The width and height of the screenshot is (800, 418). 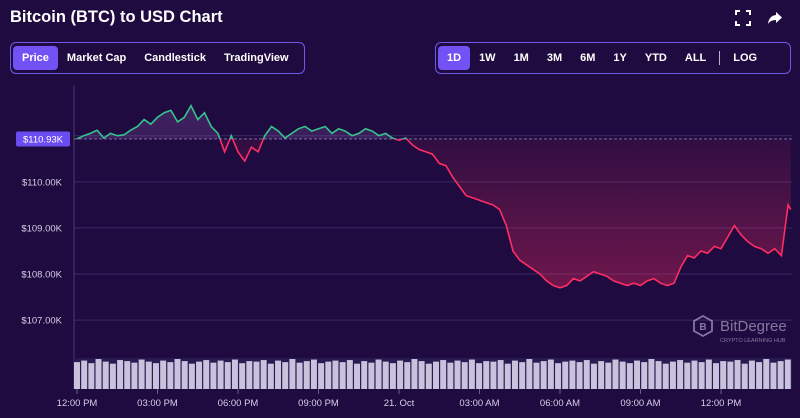 I want to click on range-tab-6m: 6M, so click(x=588, y=58).